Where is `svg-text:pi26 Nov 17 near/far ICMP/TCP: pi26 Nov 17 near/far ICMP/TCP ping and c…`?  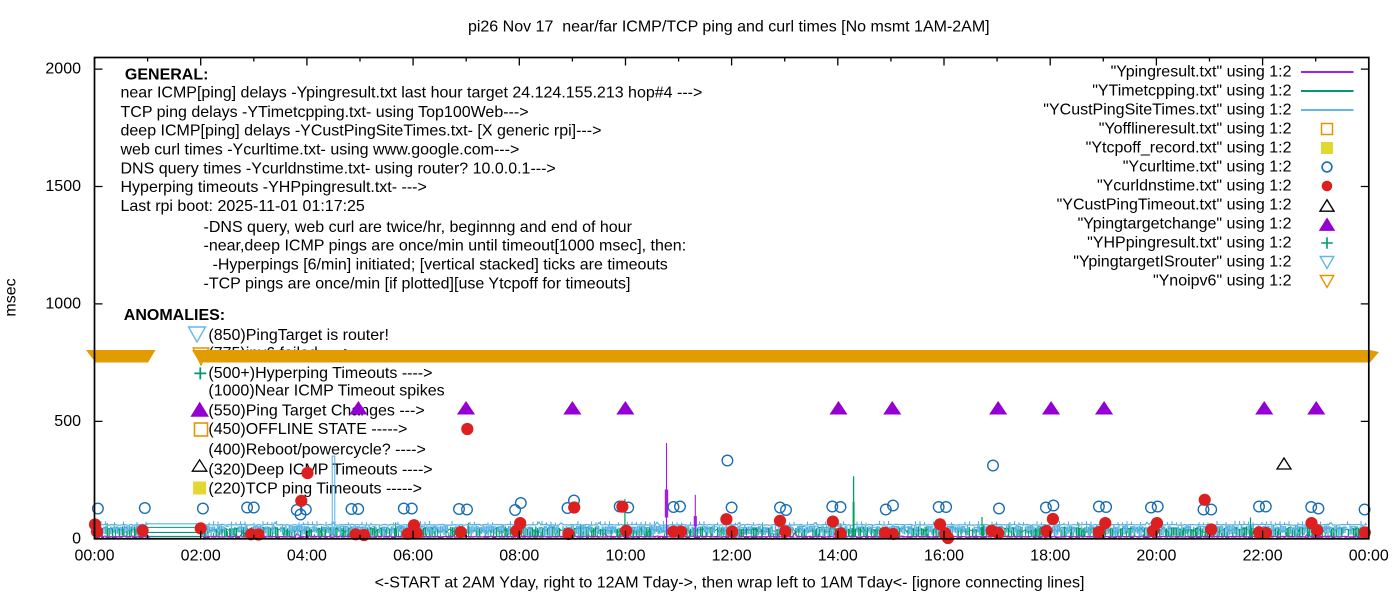
svg-text:pi26 Nov 17 near/far ICMP/TCP: pi26 Nov 17 near/far ICMP/TCP ping and c… is located at coordinates (729, 27).